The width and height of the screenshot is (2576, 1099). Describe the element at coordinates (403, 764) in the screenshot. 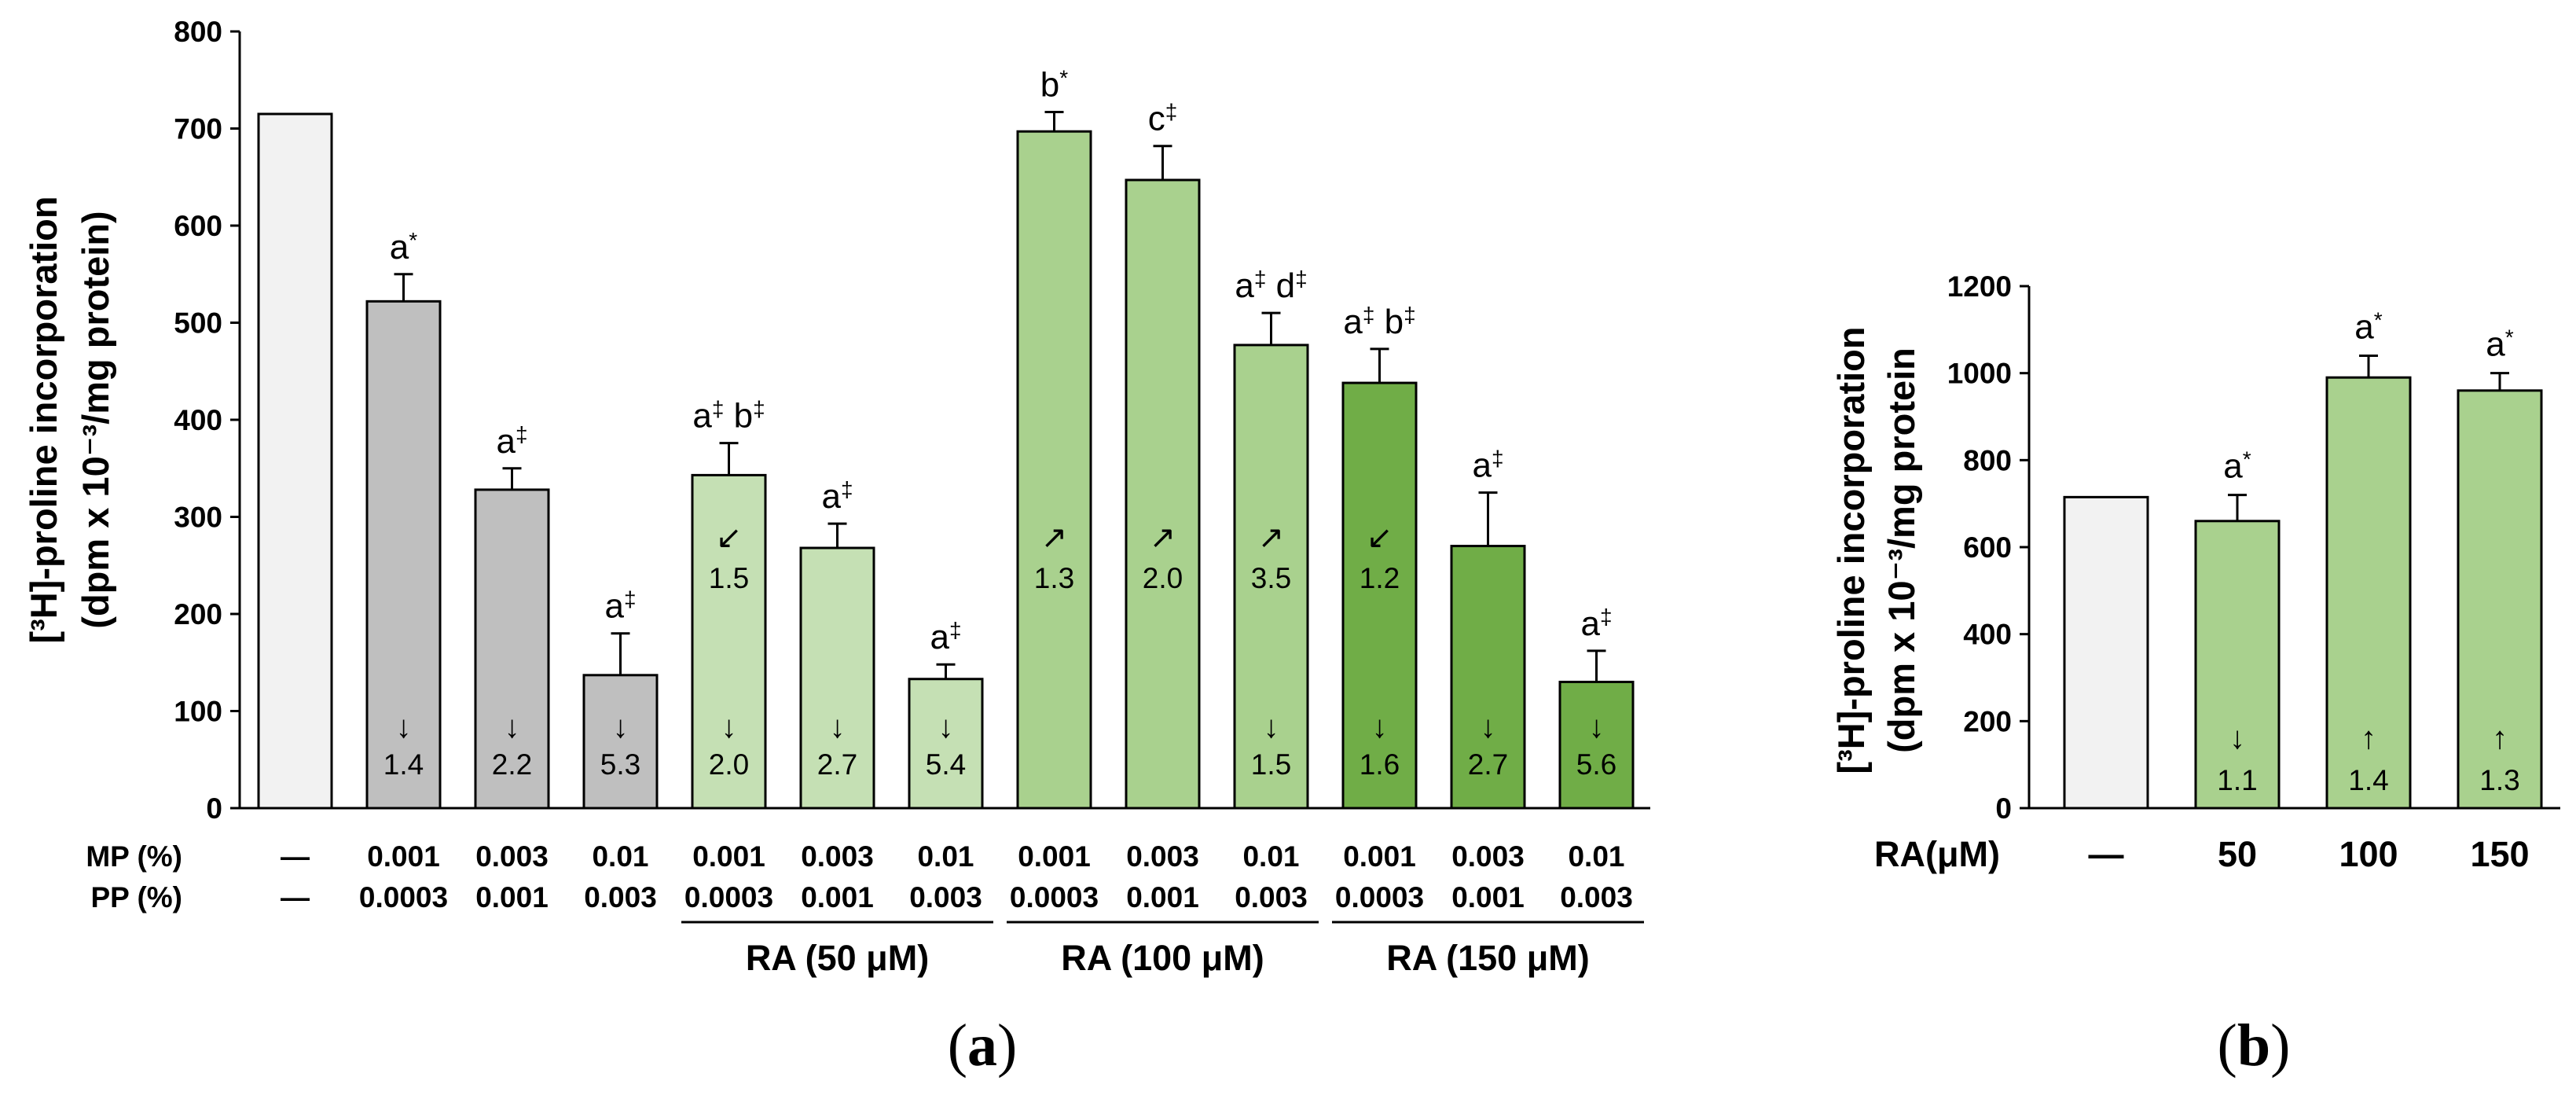

I see `fold-value-low-a: 1.4` at that location.